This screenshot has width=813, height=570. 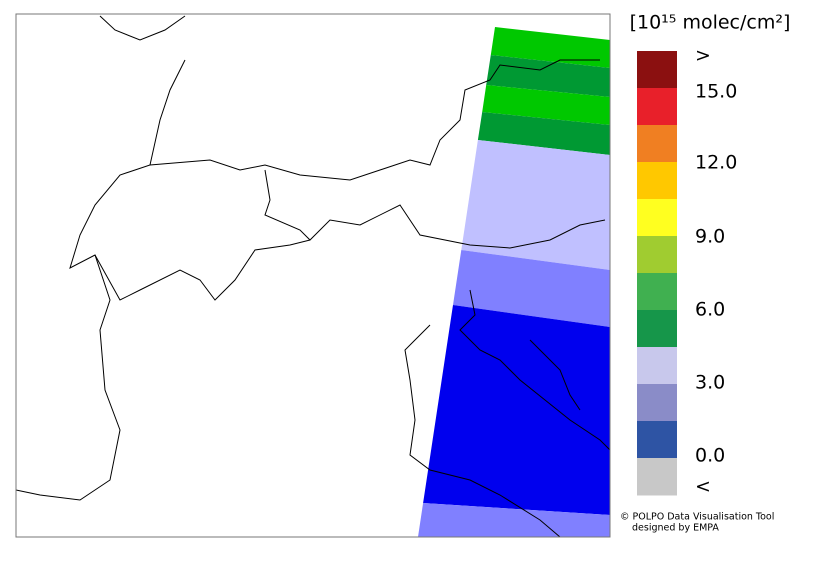 What do you see at coordinates (710, 237) in the screenshot?
I see `colorbar-label: 9.0` at bounding box center [710, 237].